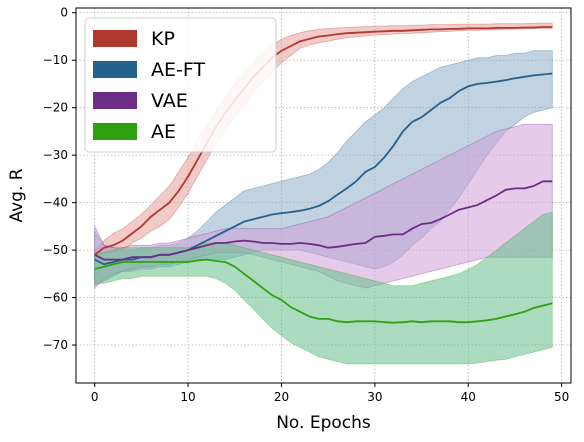 The width and height of the screenshot is (584, 442). What do you see at coordinates (64, 13) in the screenshot?
I see `y-tick-label: 0` at bounding box center [64, 13].